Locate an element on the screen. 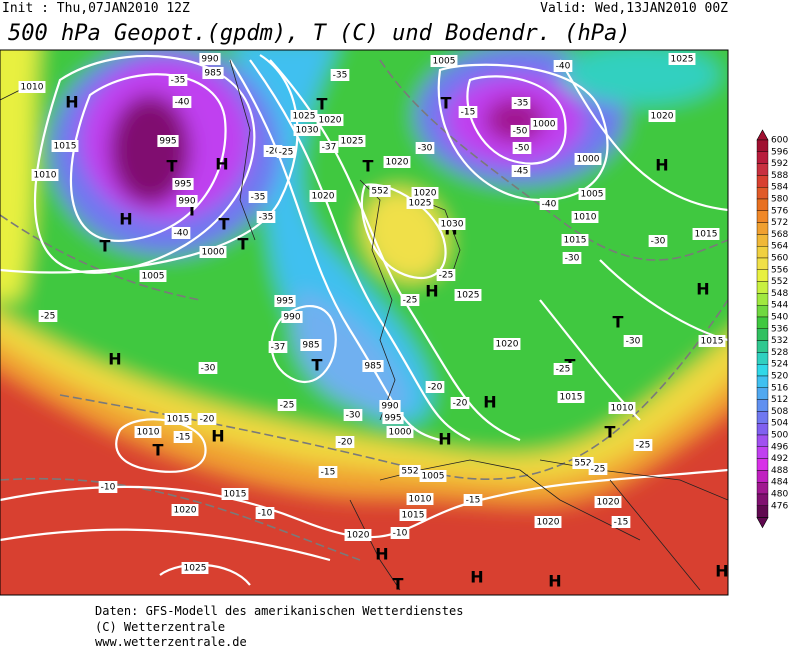  contour-label-group: 1010 is located at coordinates (622, 408).